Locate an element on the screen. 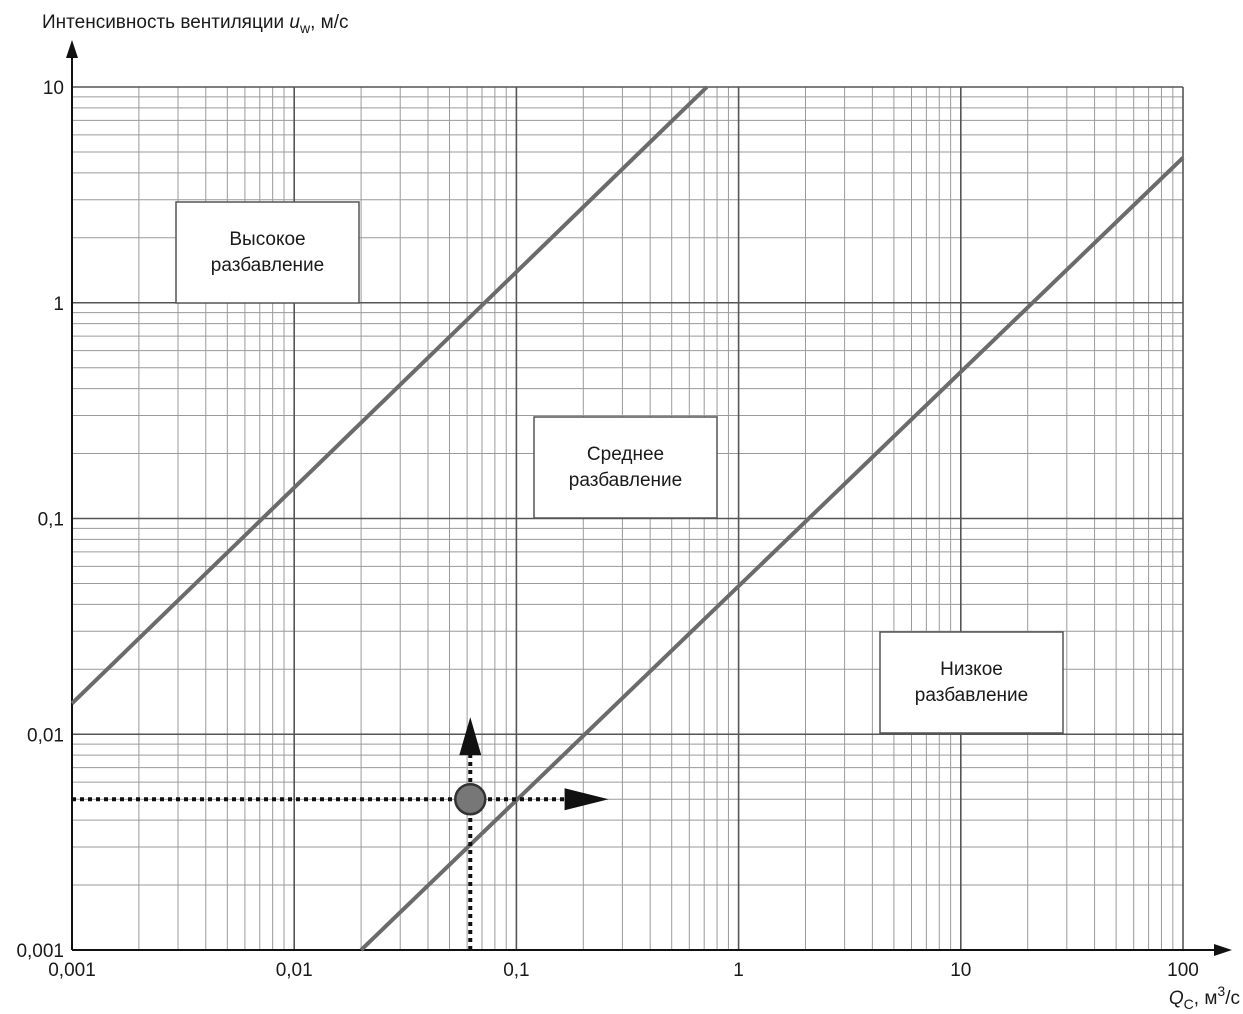 The height and width of the screenshot is (1014, 1243). y-tick-label: 0,01 is located at coordinates (45, 735).